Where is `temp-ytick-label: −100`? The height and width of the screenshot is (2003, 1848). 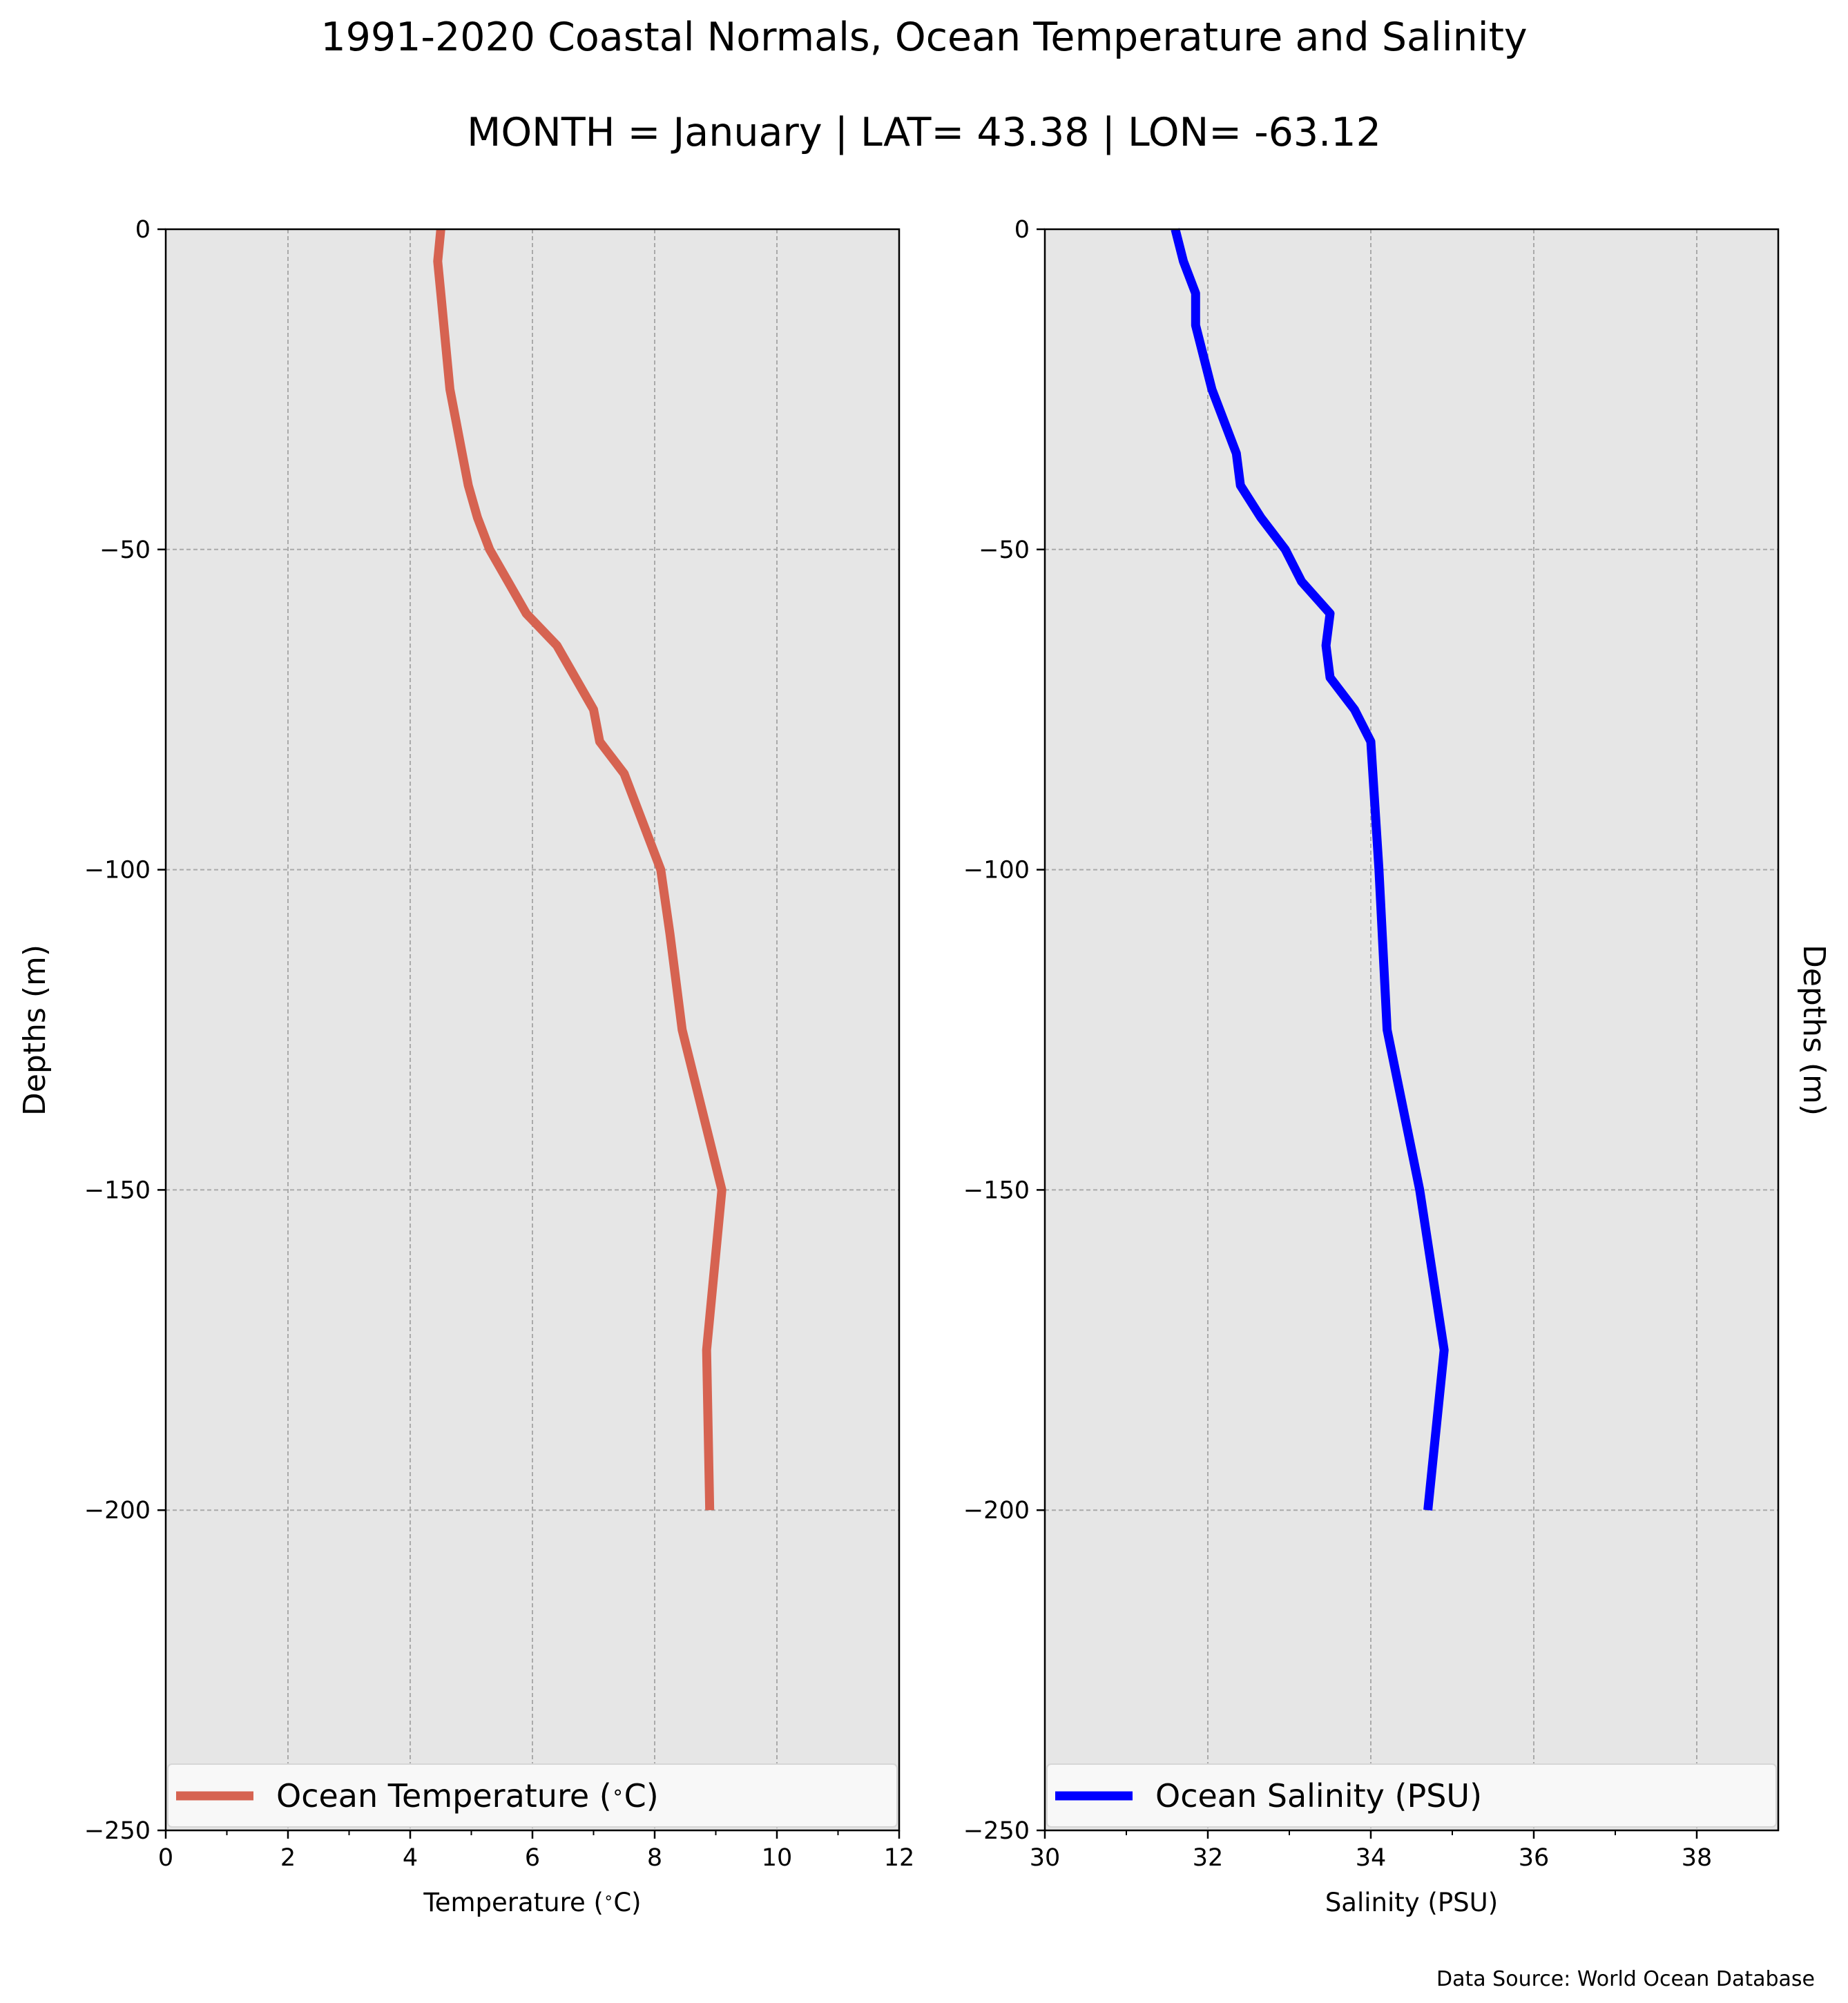
temp-ytick-label: −100 is located at coordinates (117, 871).